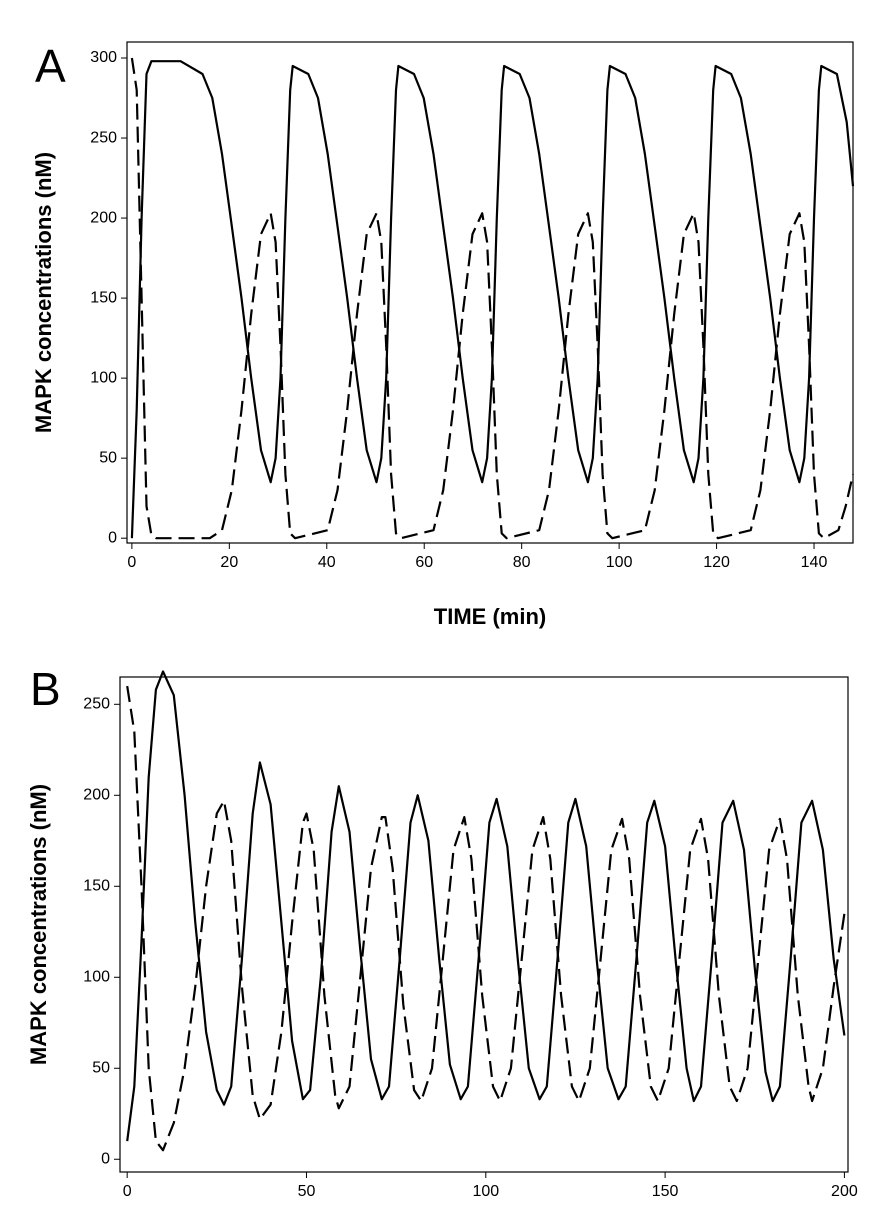 This screenshot has height=1229, width=889. What do you see at coordinates (716, 562) in the screenshot?
I see `x-tick-label: 120` at bounding box center [716, 562].